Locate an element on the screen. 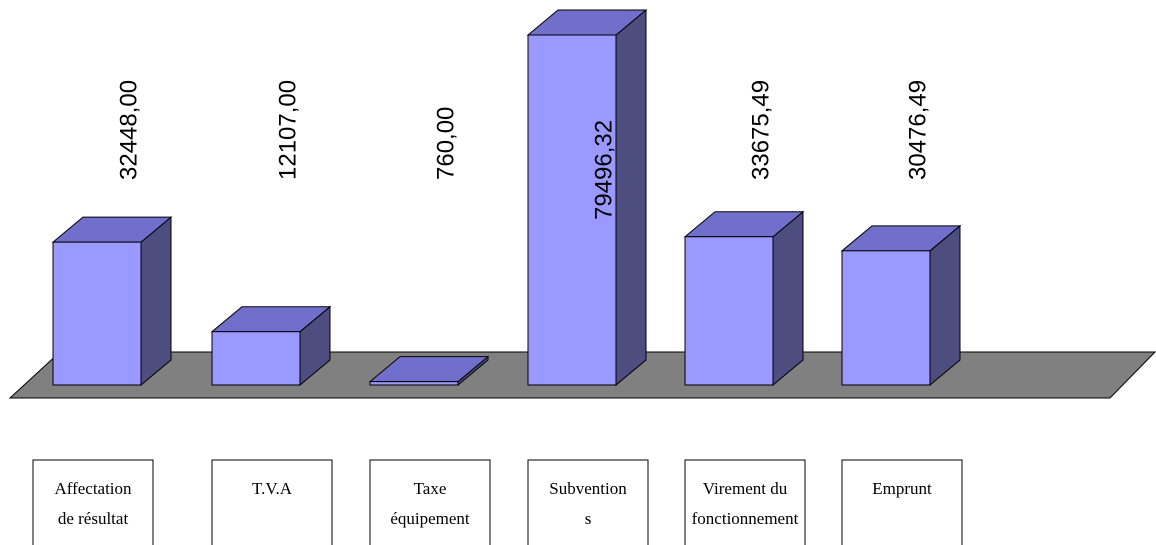 This screenshot has width=1156, height=545. category-label: Affectation de résultat is located at coordinates (93, 503).